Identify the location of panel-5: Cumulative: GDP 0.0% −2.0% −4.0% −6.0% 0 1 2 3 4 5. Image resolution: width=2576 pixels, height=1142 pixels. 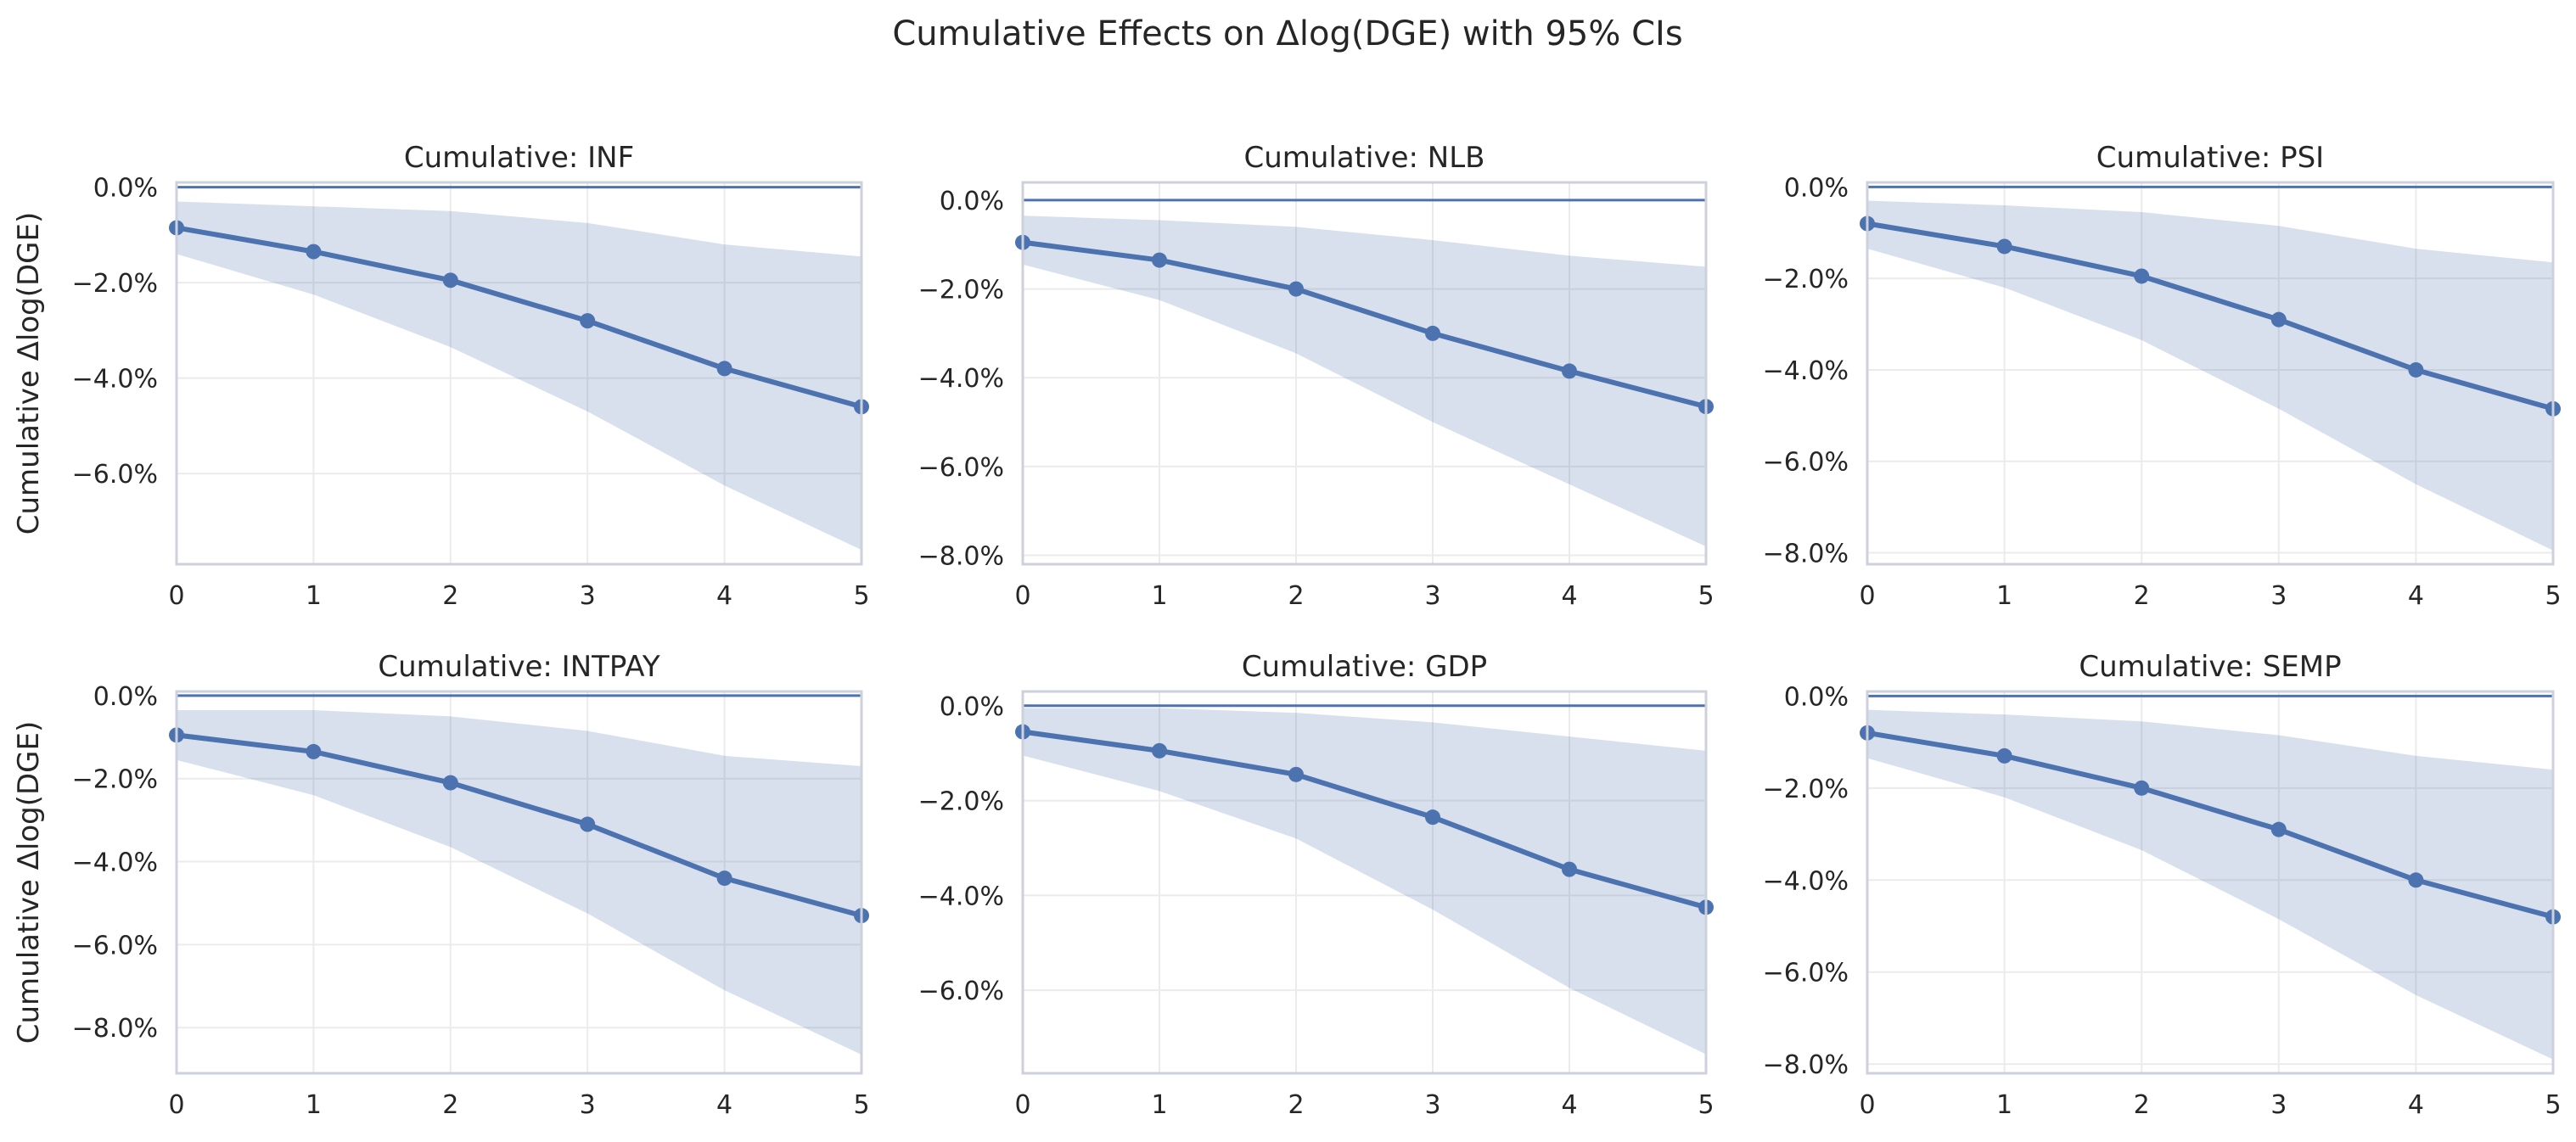
(1316, 885).